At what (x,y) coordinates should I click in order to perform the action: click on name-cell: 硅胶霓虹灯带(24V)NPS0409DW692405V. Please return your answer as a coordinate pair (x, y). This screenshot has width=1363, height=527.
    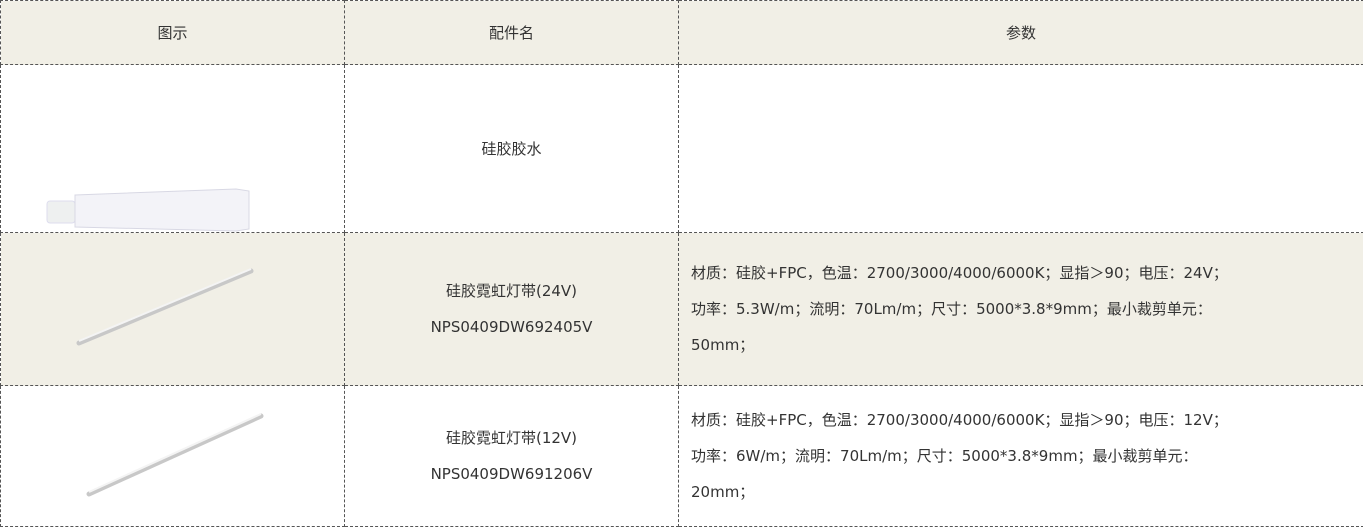
    Looking at the image, I should click on (512, 309).